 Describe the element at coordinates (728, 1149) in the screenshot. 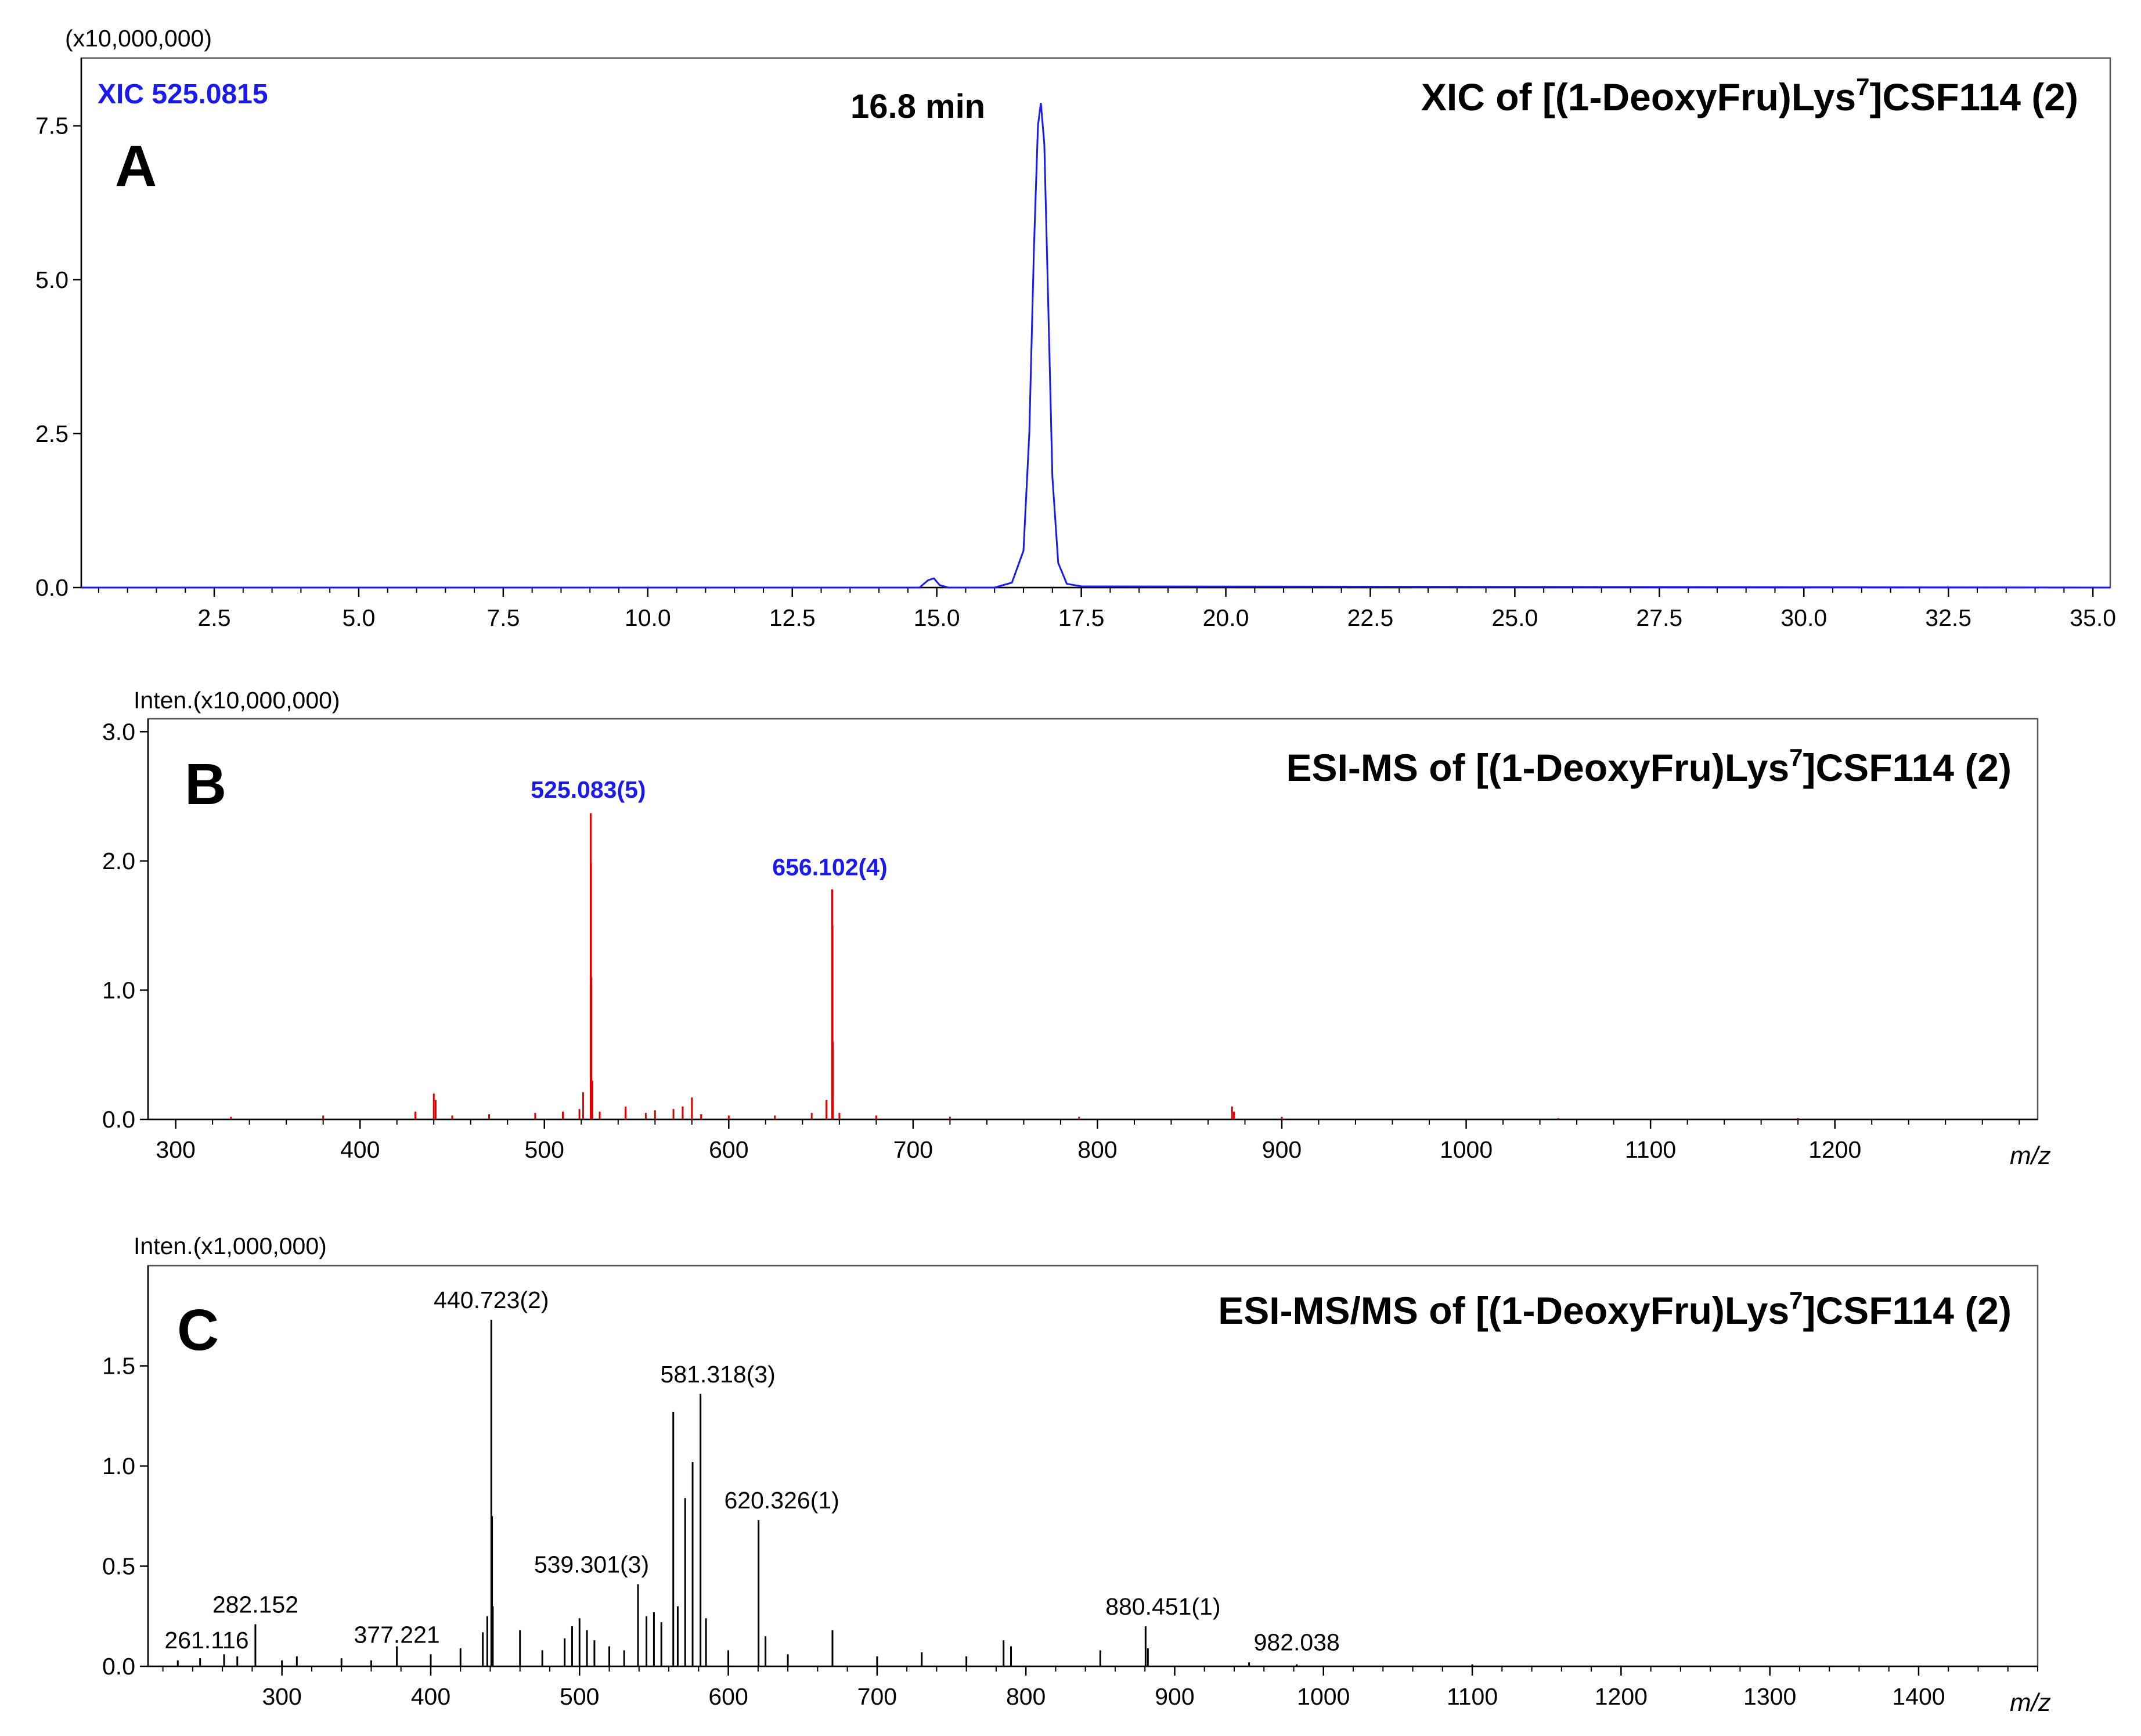

I see `panel-b-x-tick-label: 600` at that location.